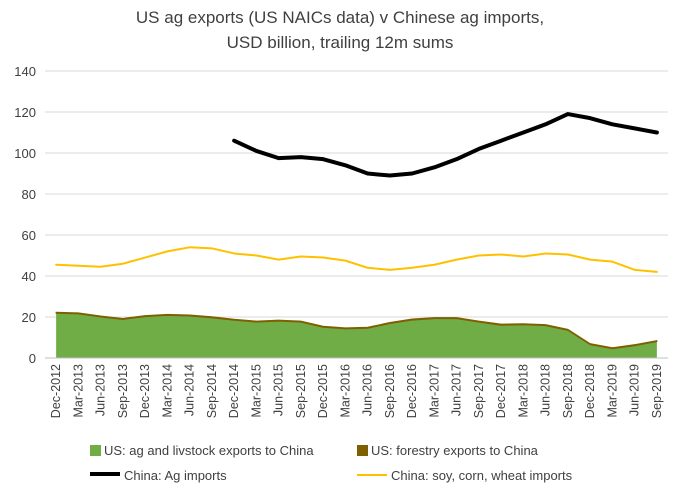 This screenshot has width=680, height=494. Describe the element at coordinates (212, 391) in the screenshot. I see `x-tick-label: Sep-2014` at that location.